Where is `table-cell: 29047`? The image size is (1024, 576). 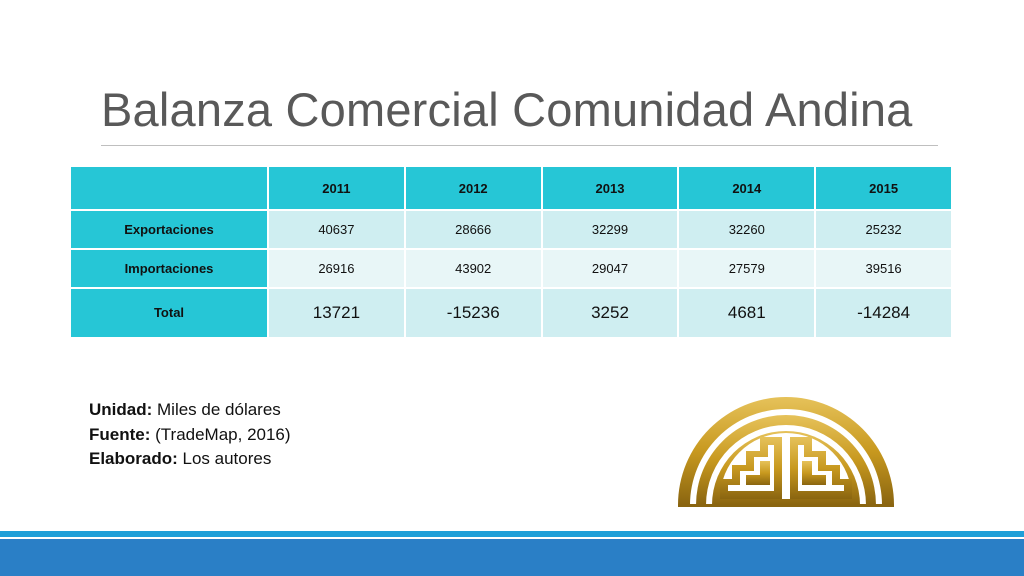 table-cell: 29047 is located at coordinates (610, 268).